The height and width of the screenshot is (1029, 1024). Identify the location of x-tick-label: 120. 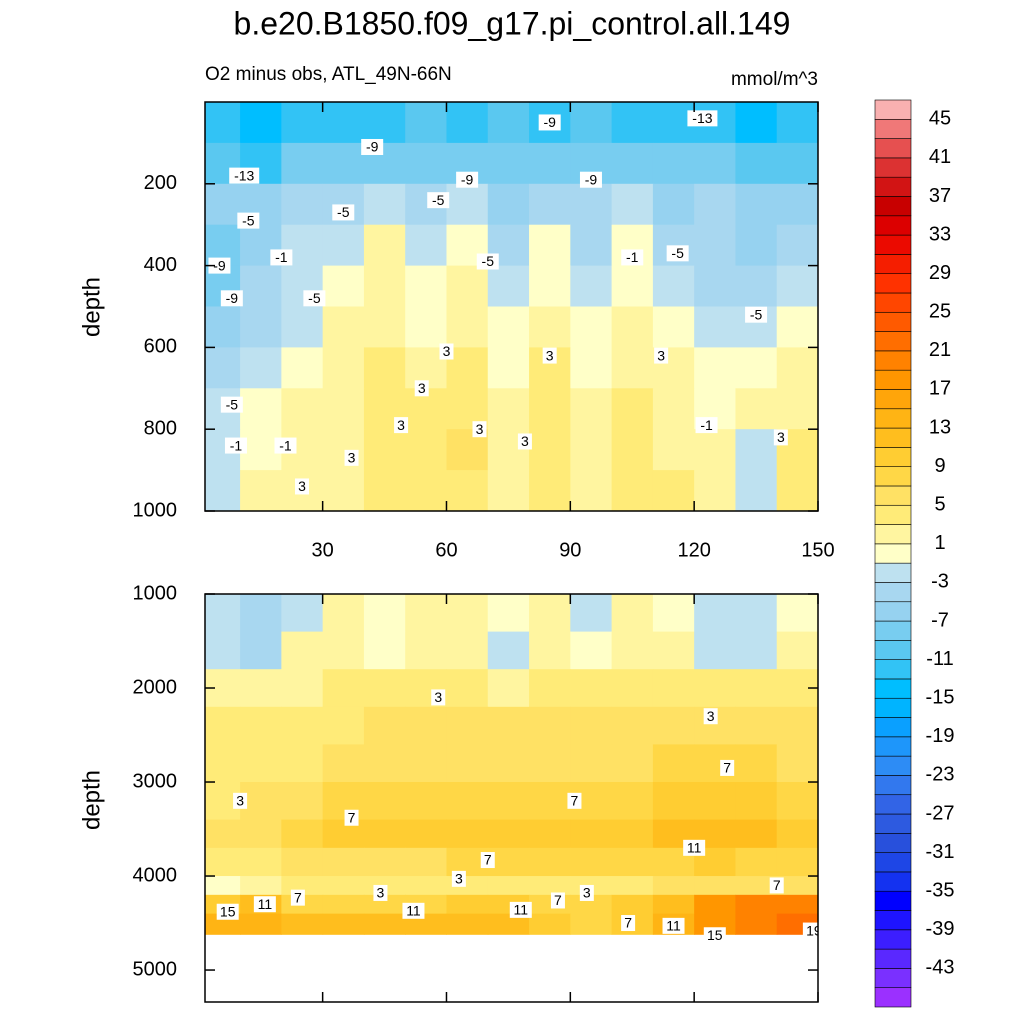
(693, 550).